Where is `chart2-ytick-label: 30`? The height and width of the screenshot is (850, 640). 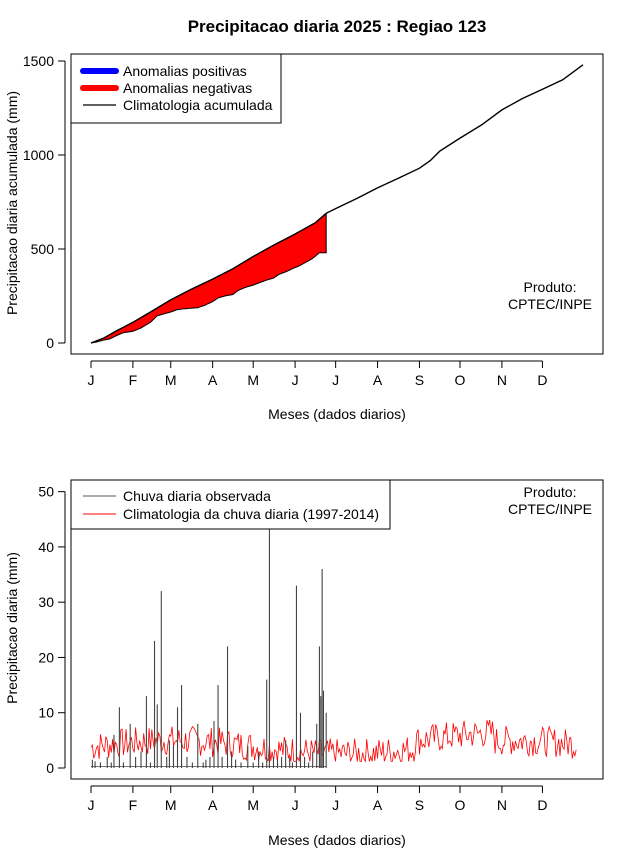 chart2-ytick-label: 30 is located at coordinates (46, 602).